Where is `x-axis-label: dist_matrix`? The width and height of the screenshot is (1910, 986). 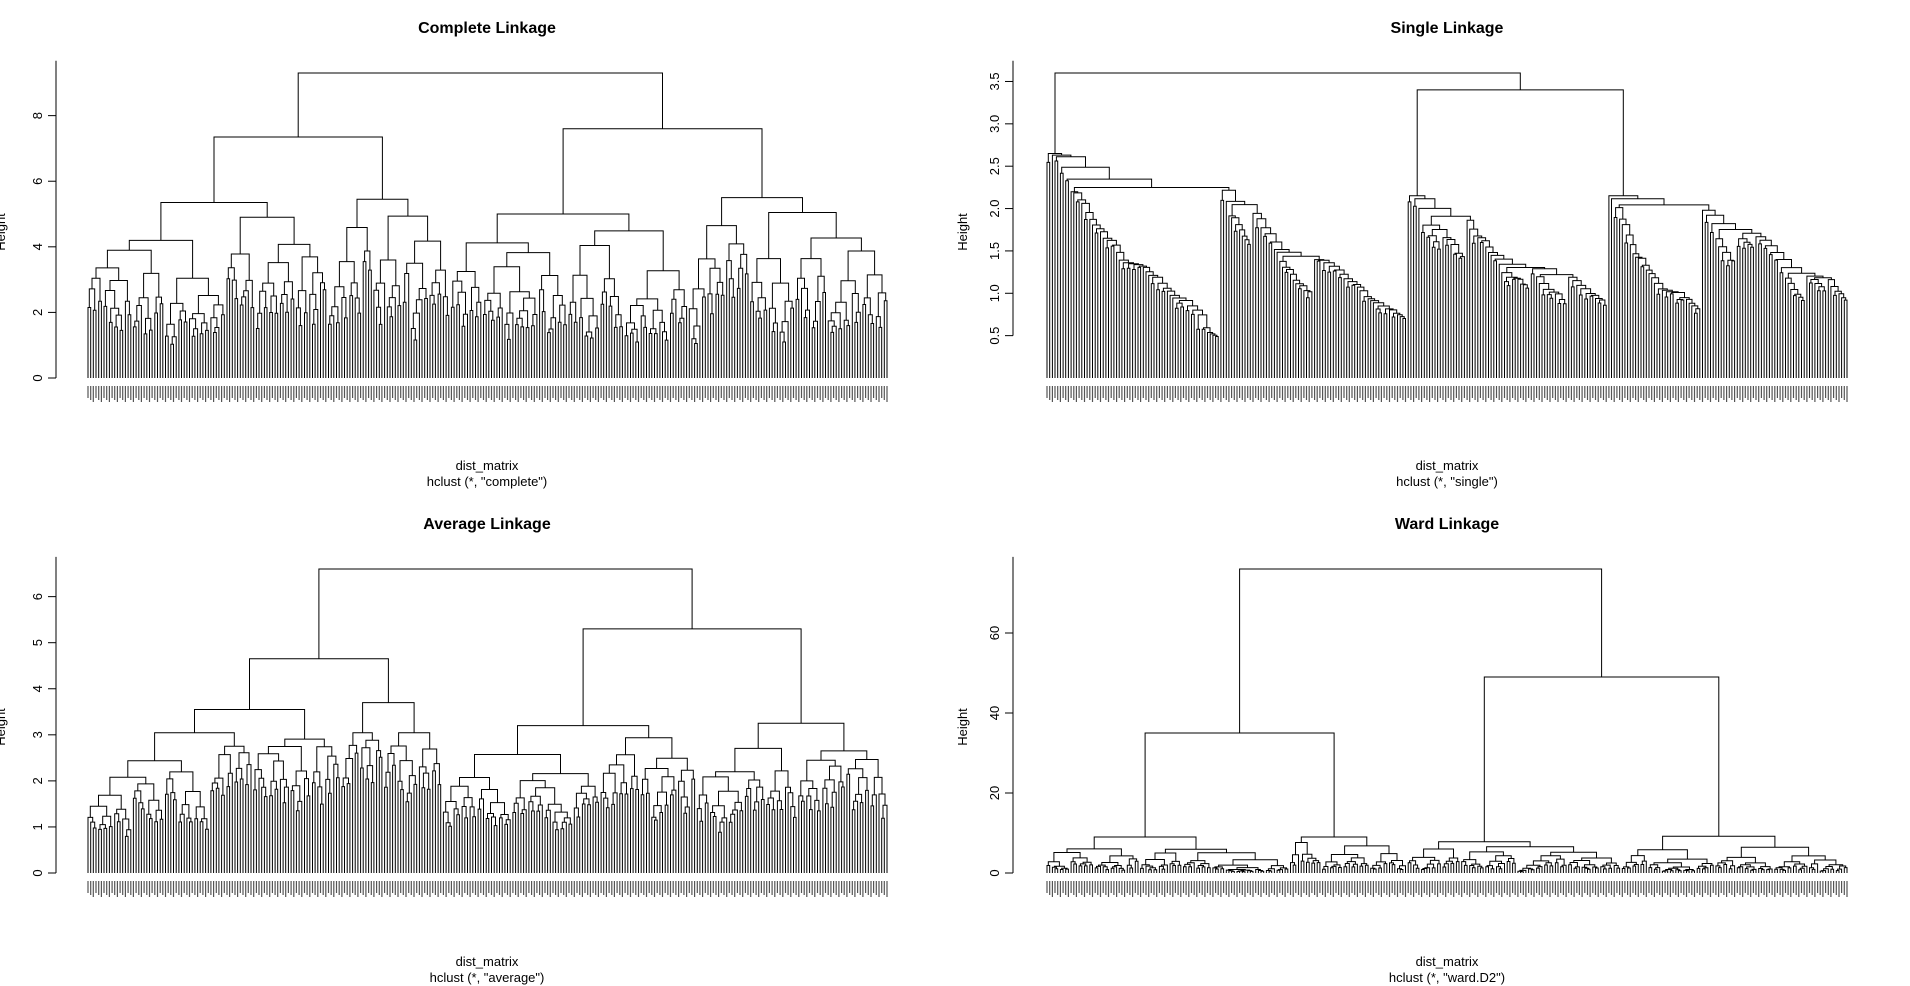 x-axis-label: dist_matrix is located at coordinates (487, 961).